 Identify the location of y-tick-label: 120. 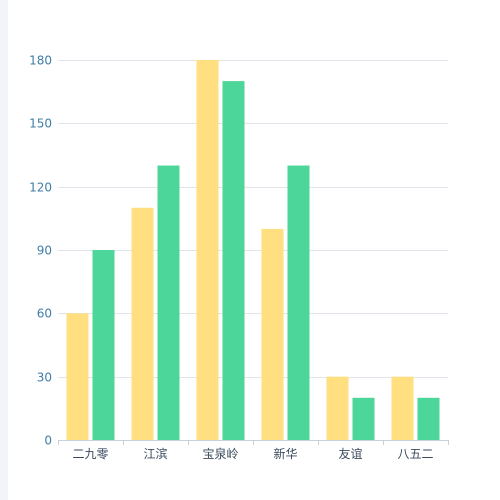
(40, 188).